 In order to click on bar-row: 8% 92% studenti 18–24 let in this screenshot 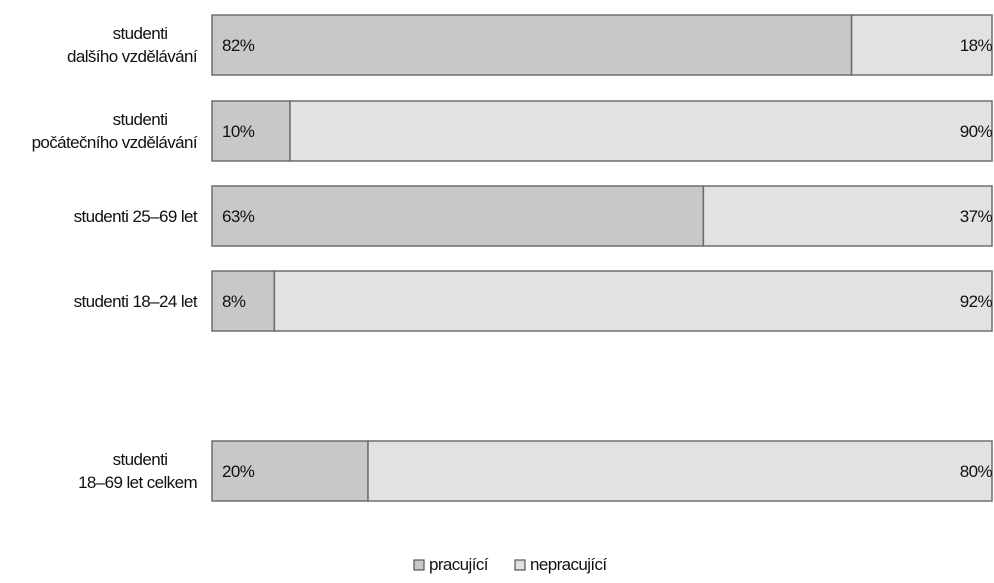, I will do `click(533, 301)`.